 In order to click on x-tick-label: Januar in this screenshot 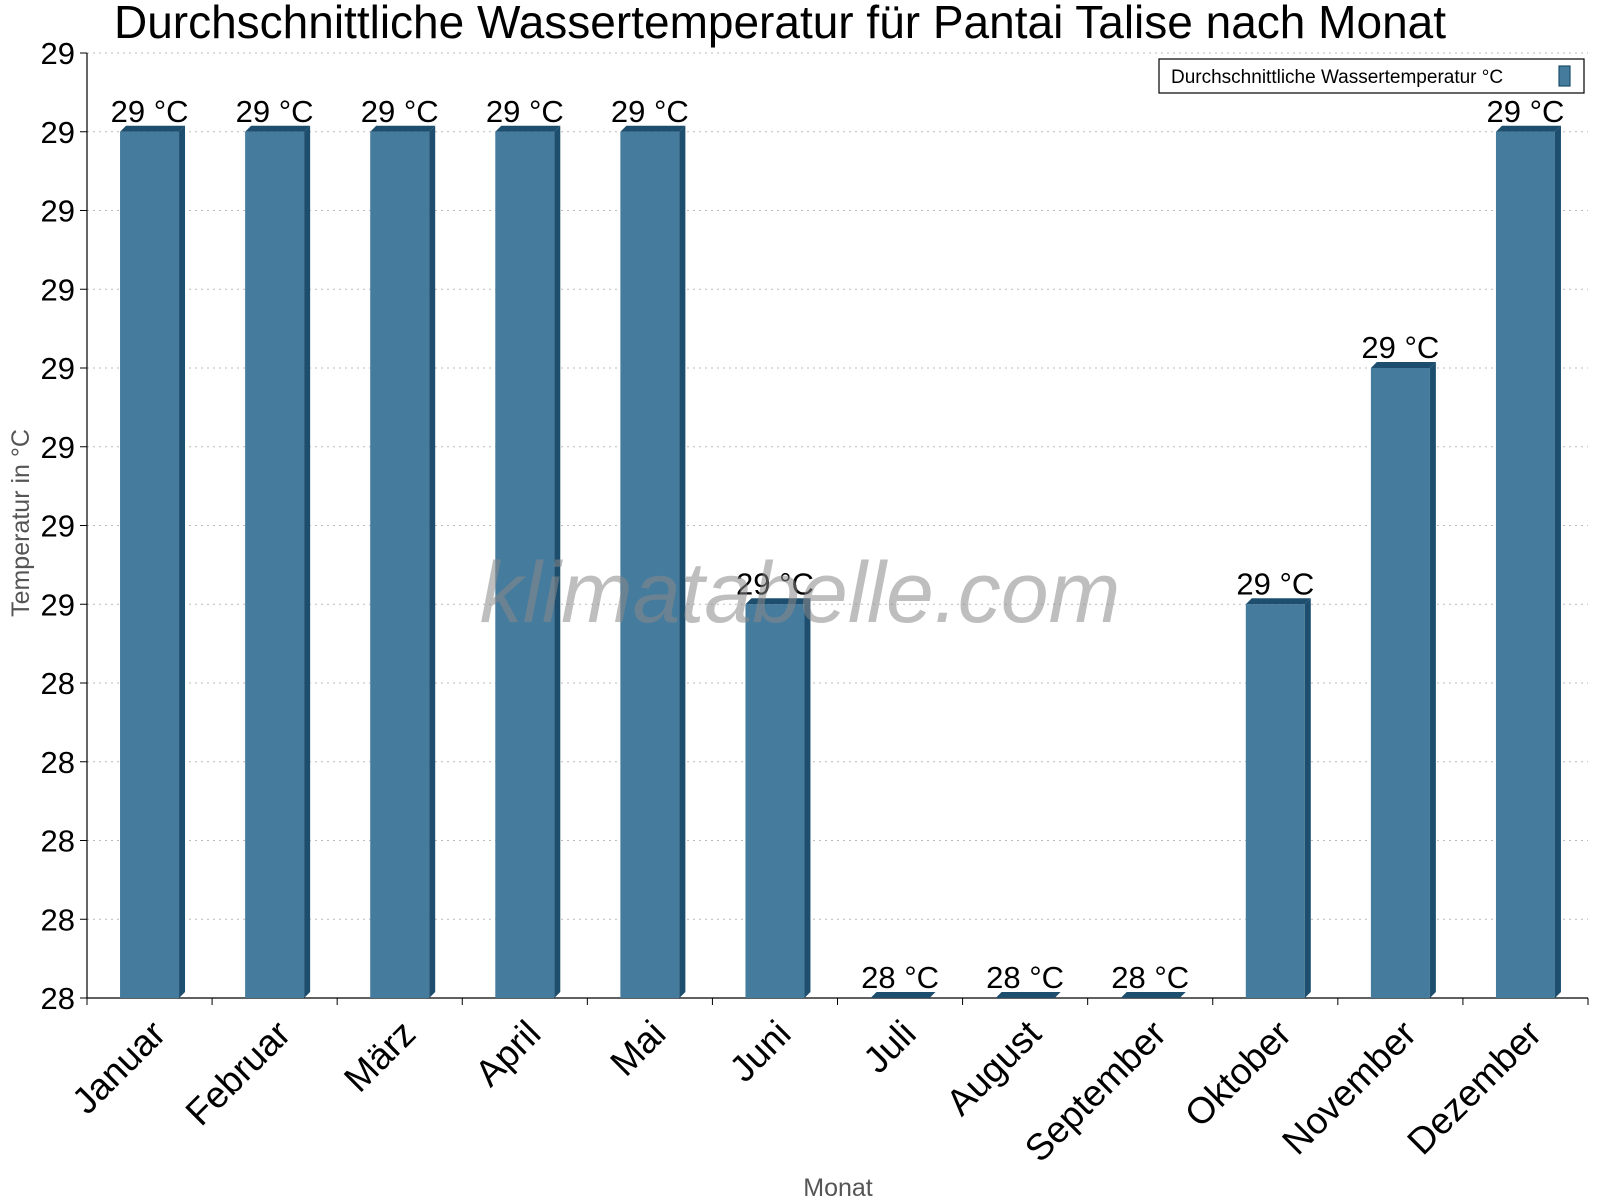, I will do `click(118, 1067)`.